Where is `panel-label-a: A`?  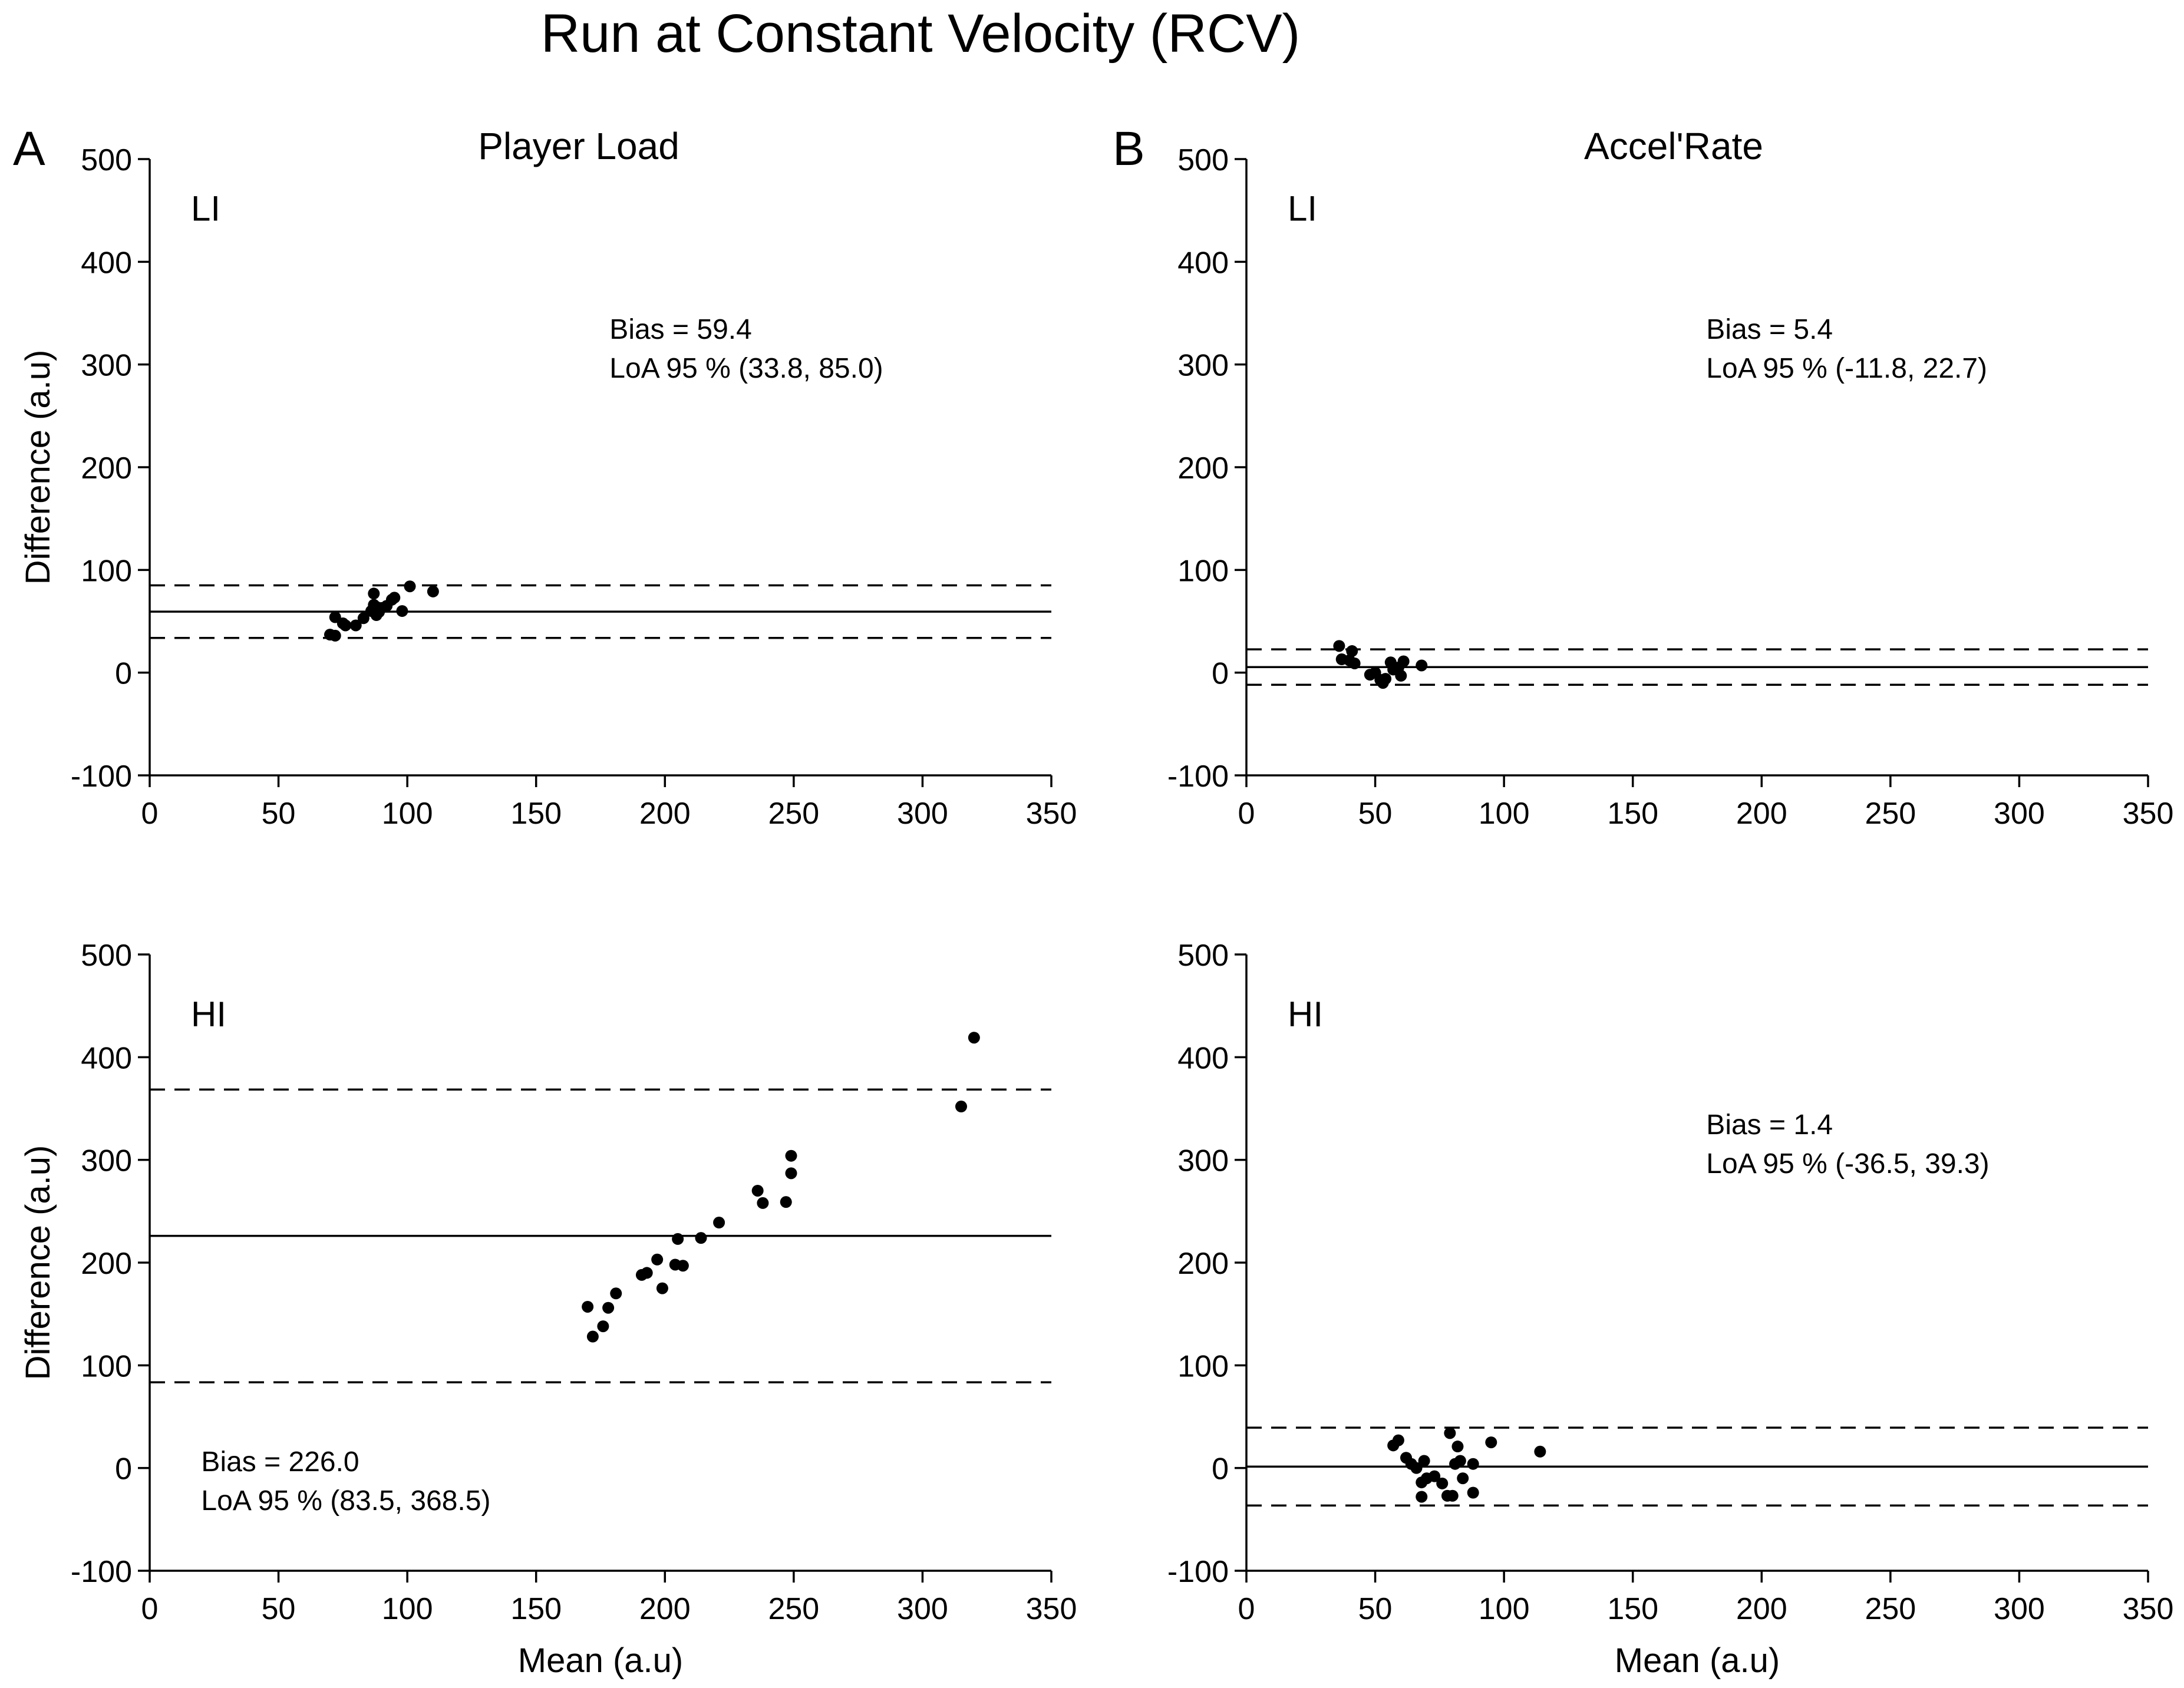
panel-label-a: A is located at coordinates (29, 149).